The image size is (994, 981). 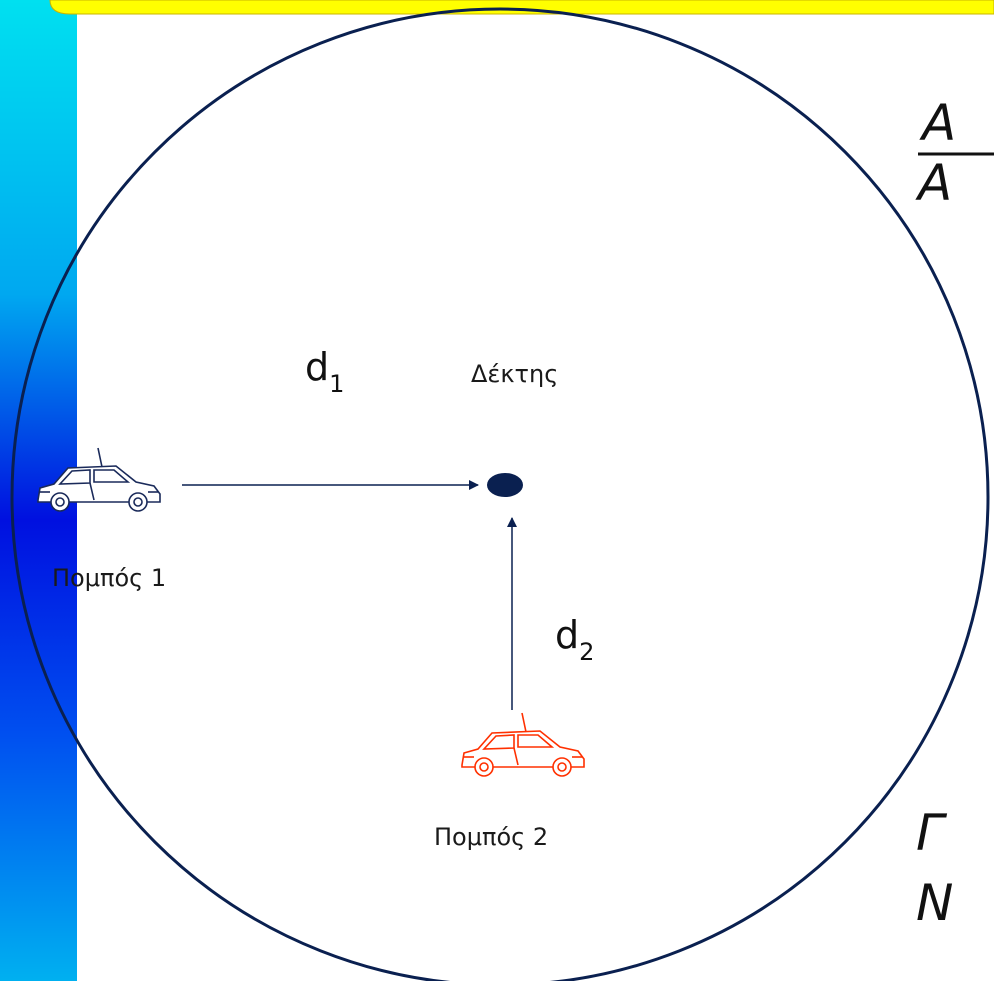 What do you see at coordinates (336, 384) in the screenshot?
I see `distance-subscript: 1` at bounding box center [336, 384].